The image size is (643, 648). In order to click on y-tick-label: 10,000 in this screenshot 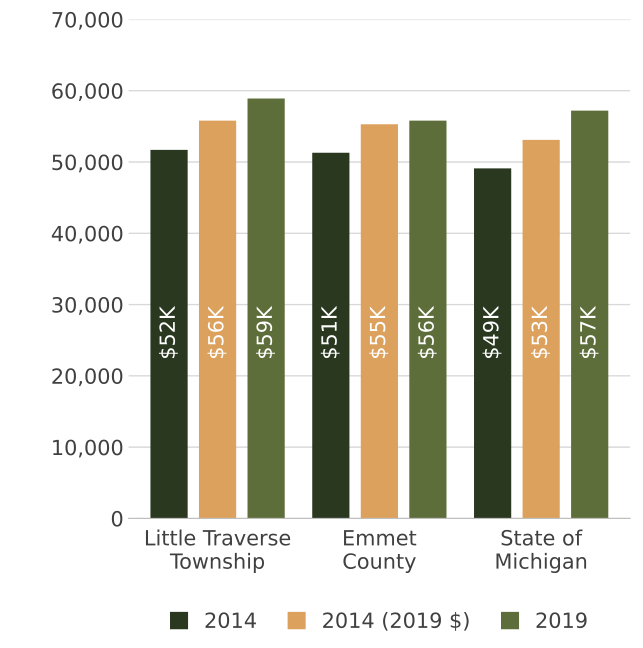, I will do `click(87, 449)`.